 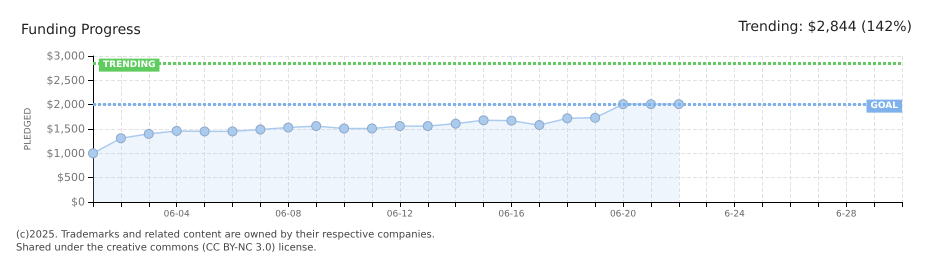 I want to click on chart-title: Funding Progress, so click(x=81, y=30).